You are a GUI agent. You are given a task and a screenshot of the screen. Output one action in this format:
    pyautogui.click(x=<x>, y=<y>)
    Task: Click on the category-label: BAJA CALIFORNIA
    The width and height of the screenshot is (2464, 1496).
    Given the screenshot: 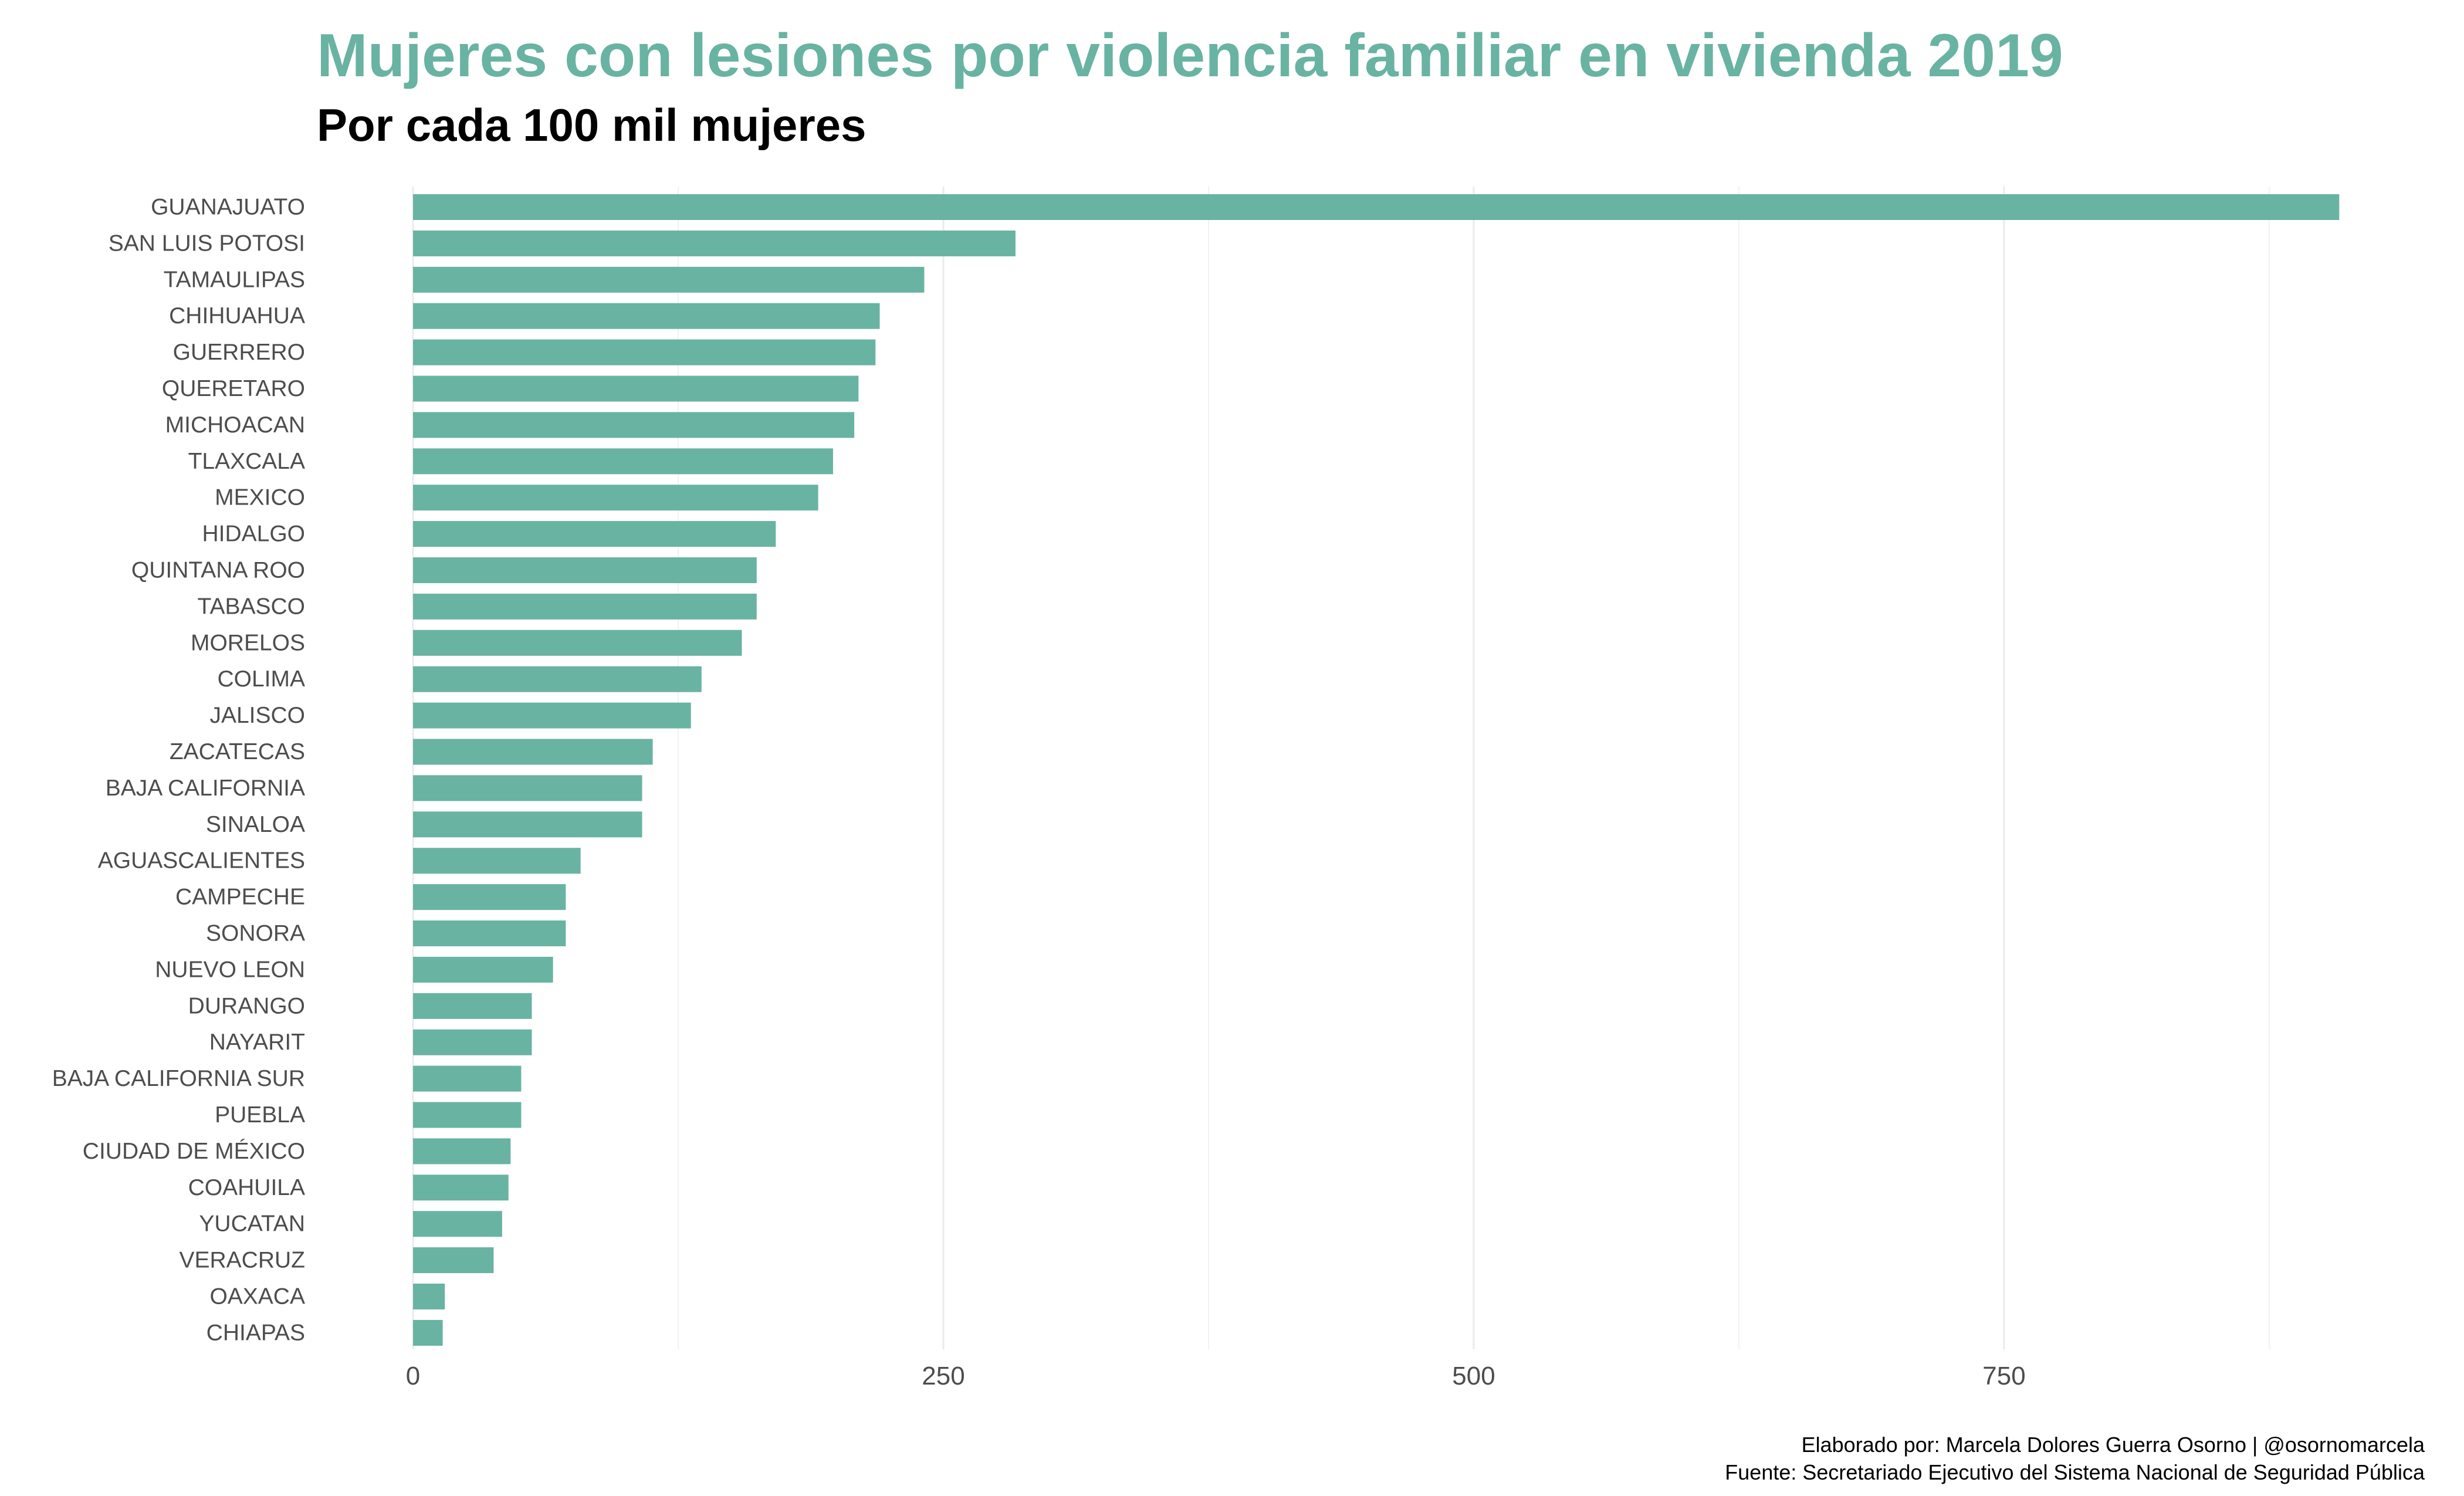 What is the action you would take?
    pyautogui.click(x=206, y=788)
    